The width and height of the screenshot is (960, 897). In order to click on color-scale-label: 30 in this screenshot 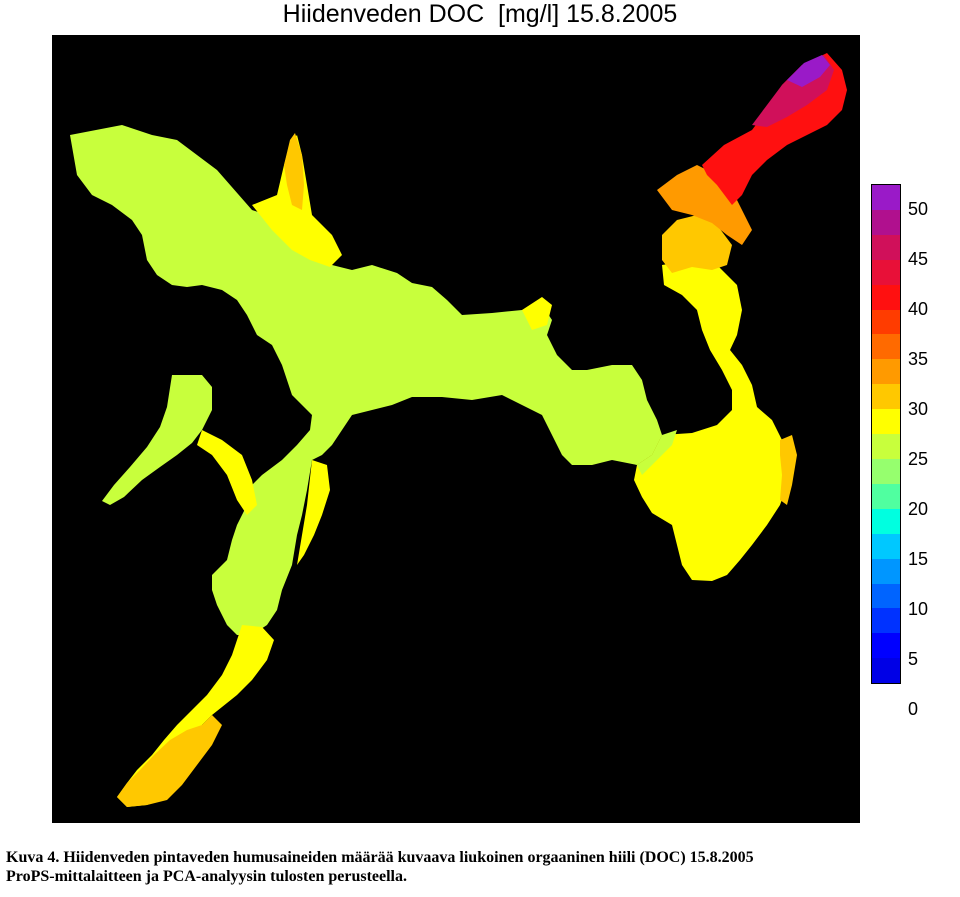, I will do `click(918, 409)`.